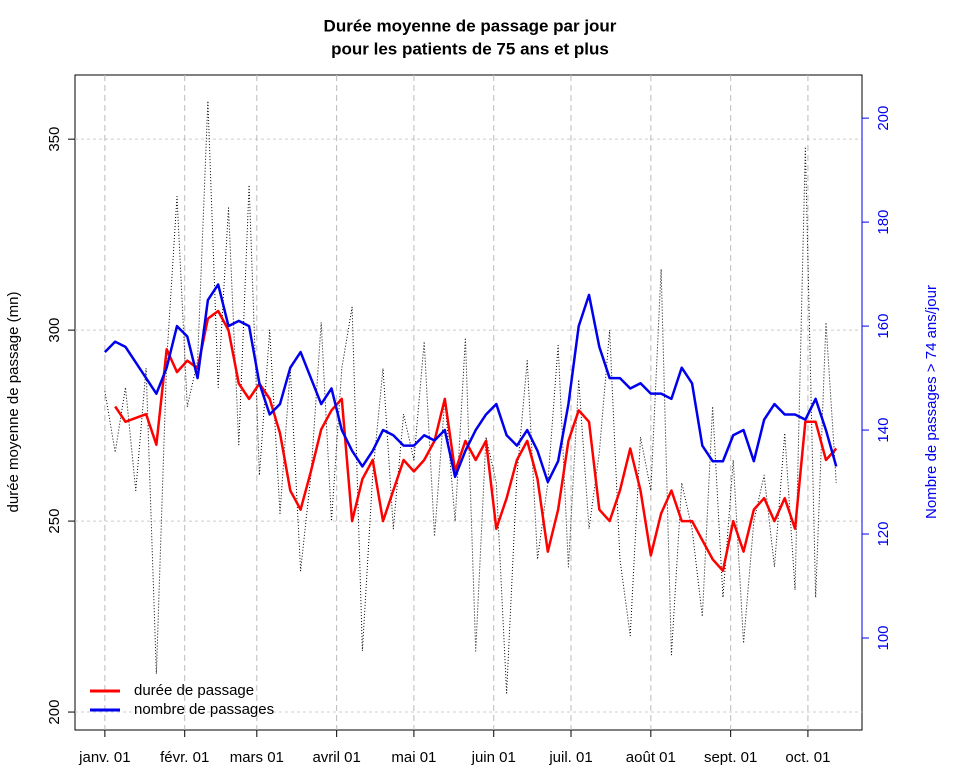  I want to click on y-tick-label: 200, so click(54, 712).